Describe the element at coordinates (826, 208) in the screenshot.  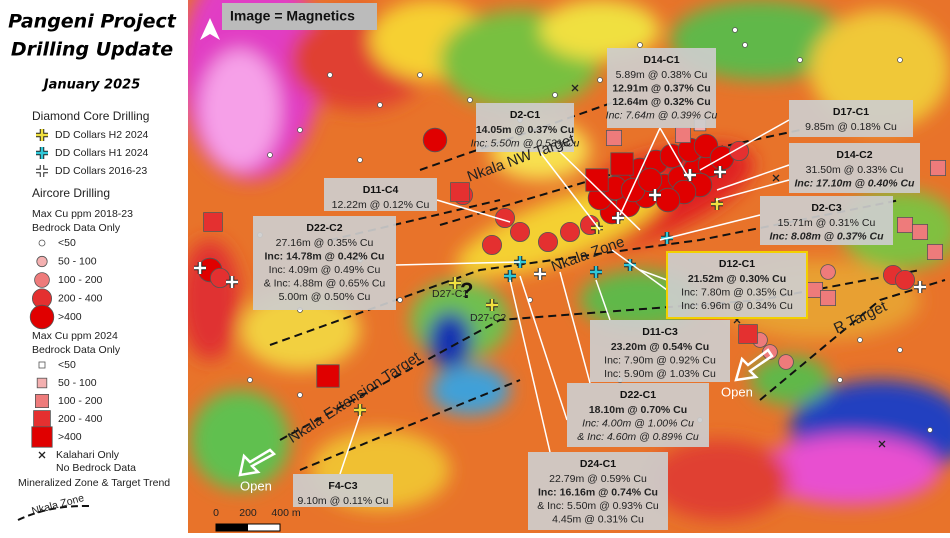
I see `callout-title: D2-C3` at that location.